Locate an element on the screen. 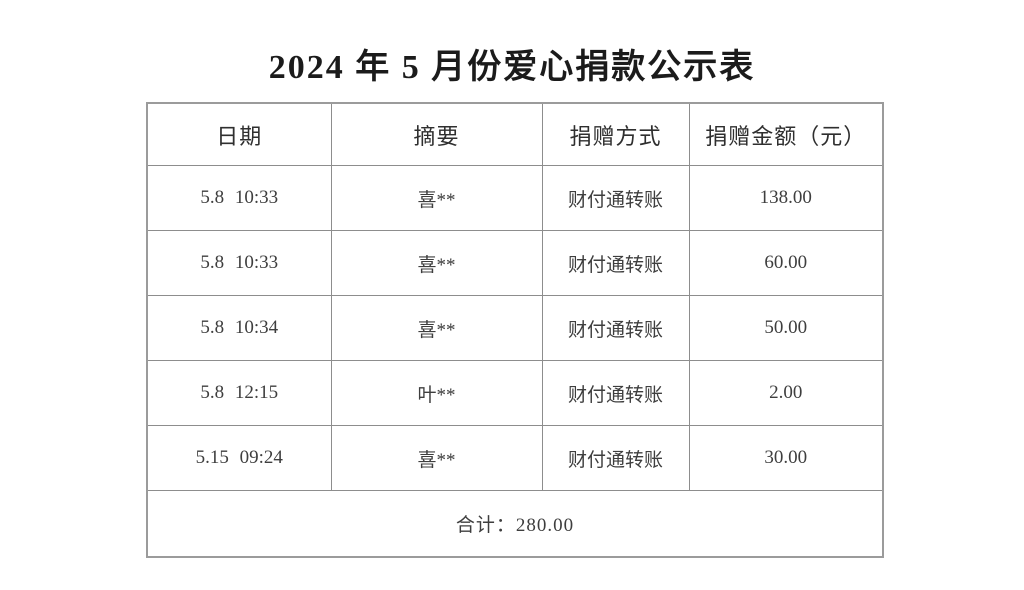 This screenshot has height=590, width=1024. total-cell: 合计：280.00 is located at coordinates (515, 524).